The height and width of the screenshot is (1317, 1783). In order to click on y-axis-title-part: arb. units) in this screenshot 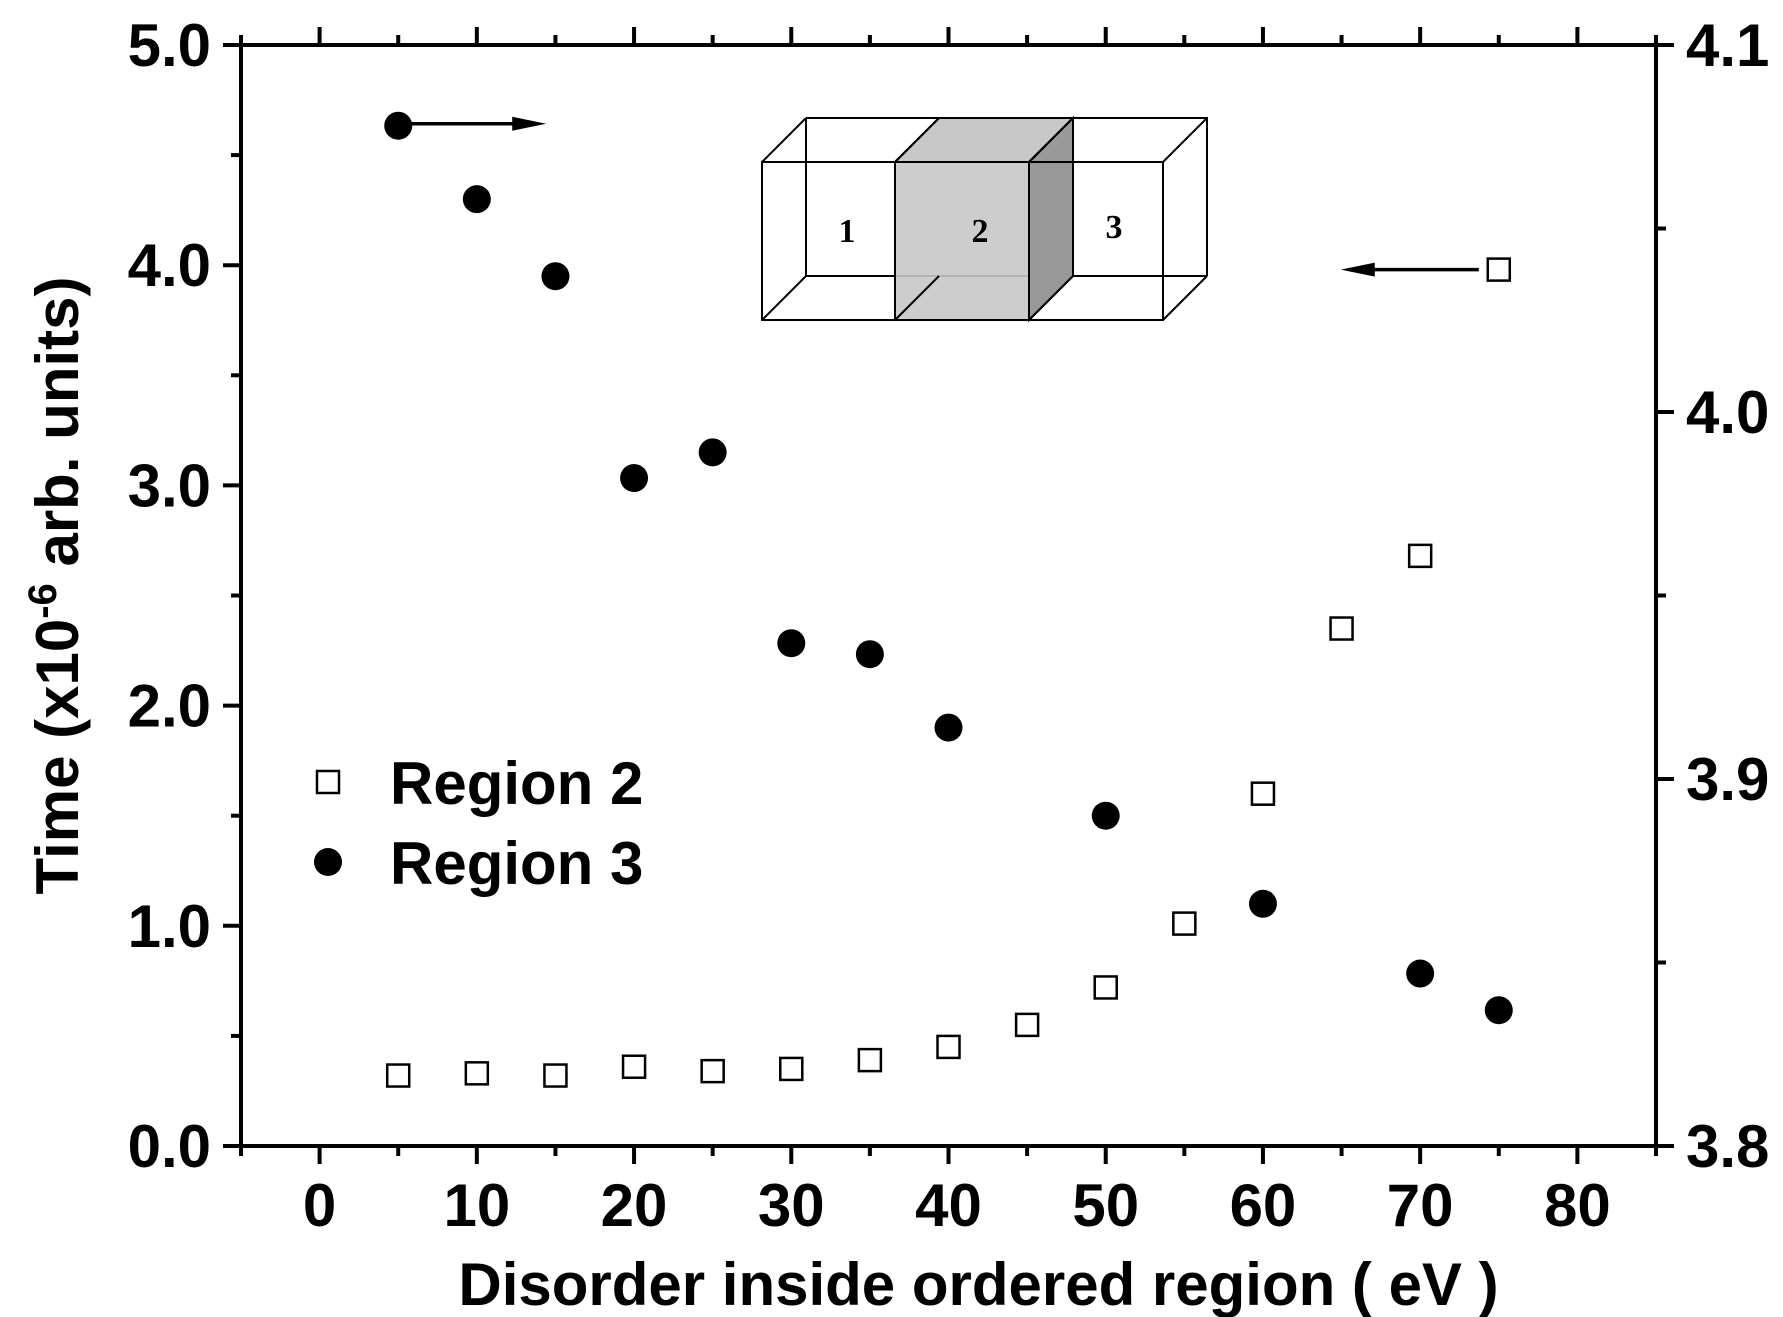, I will do `click(57, 430)`.